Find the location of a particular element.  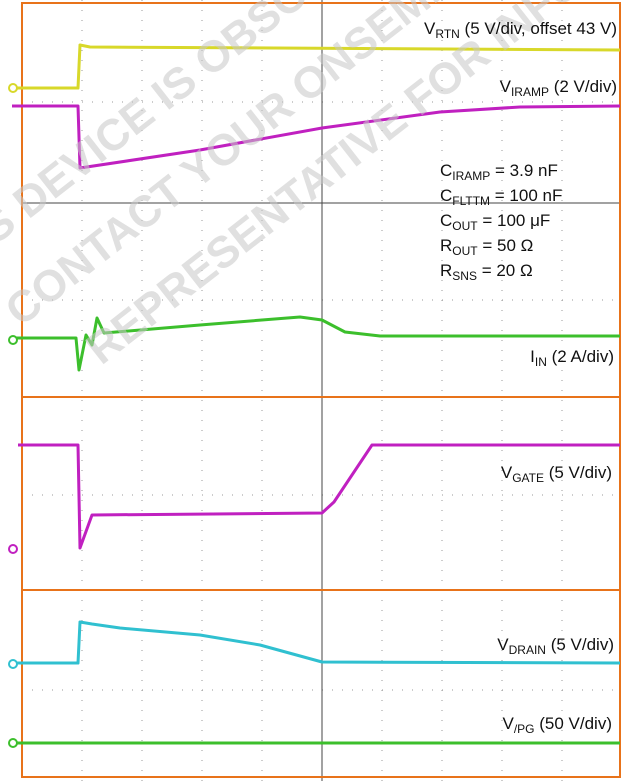

label: CIRAMP = 3.9 nF is located at coordinates (499, 172).